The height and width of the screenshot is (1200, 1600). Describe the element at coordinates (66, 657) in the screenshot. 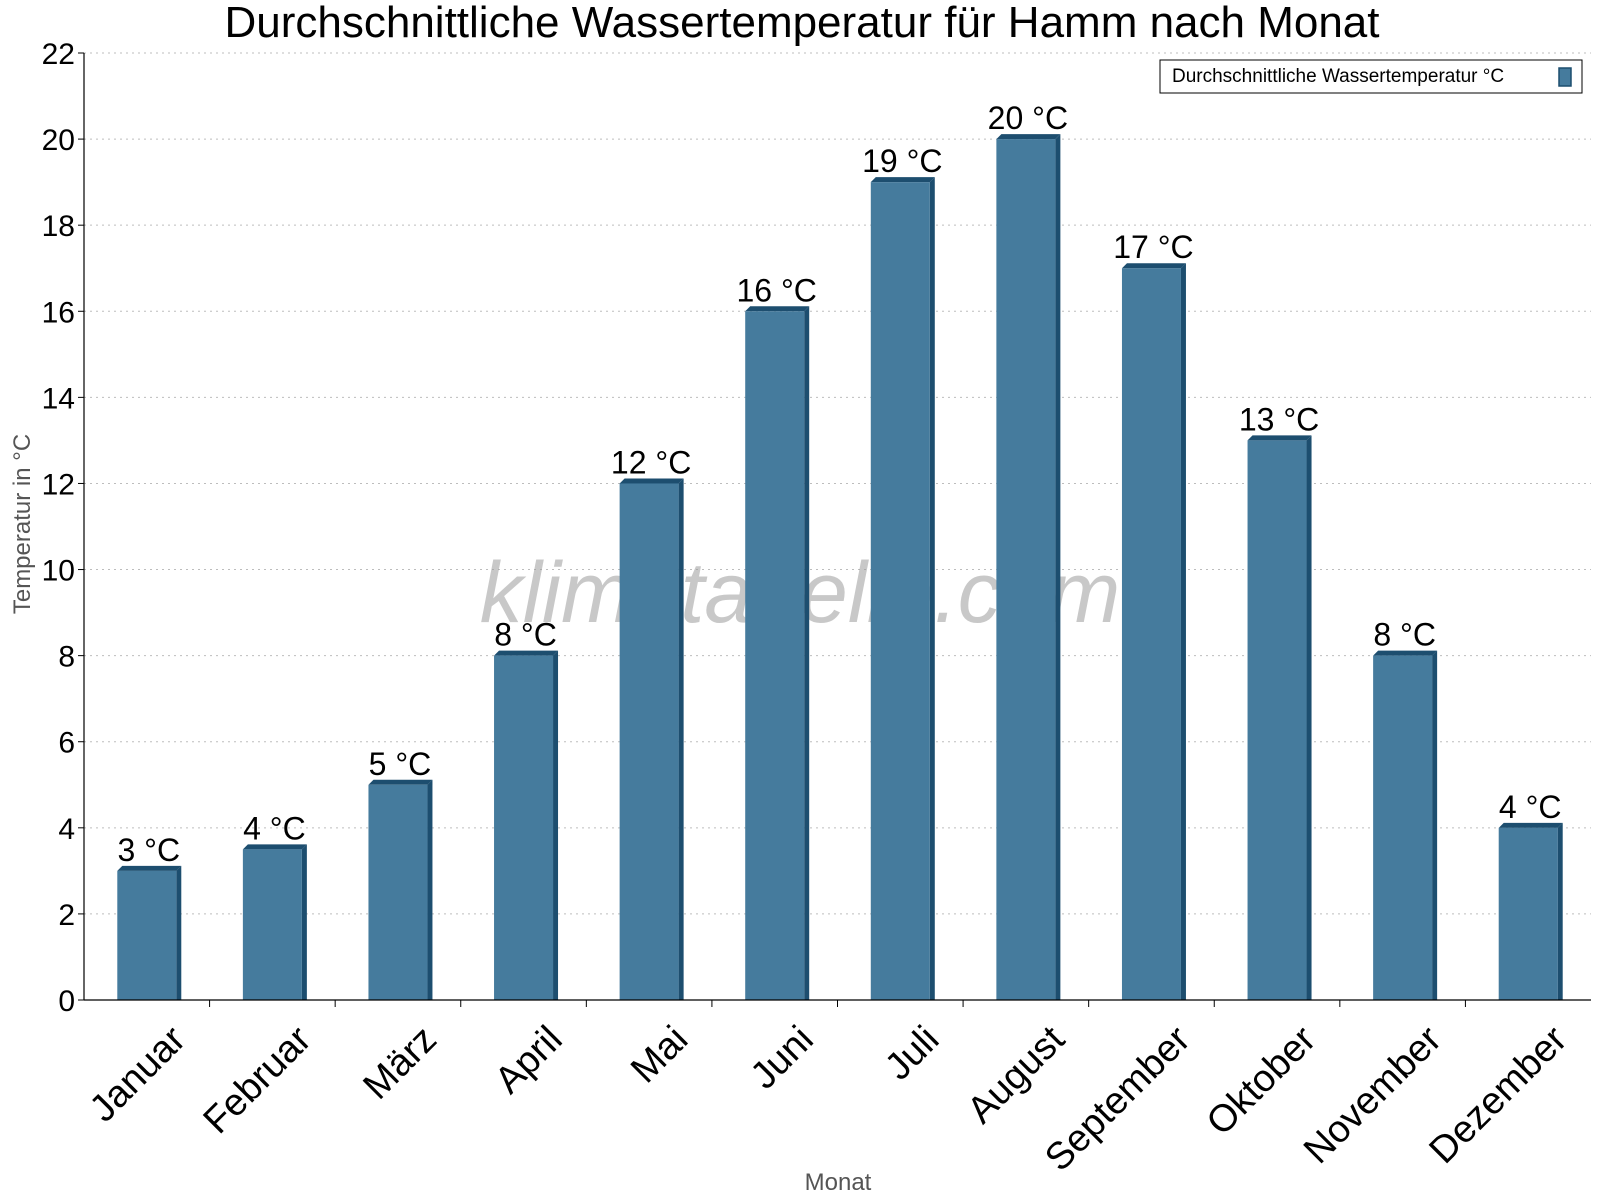

I see `y-tick-label: 8` at that location.